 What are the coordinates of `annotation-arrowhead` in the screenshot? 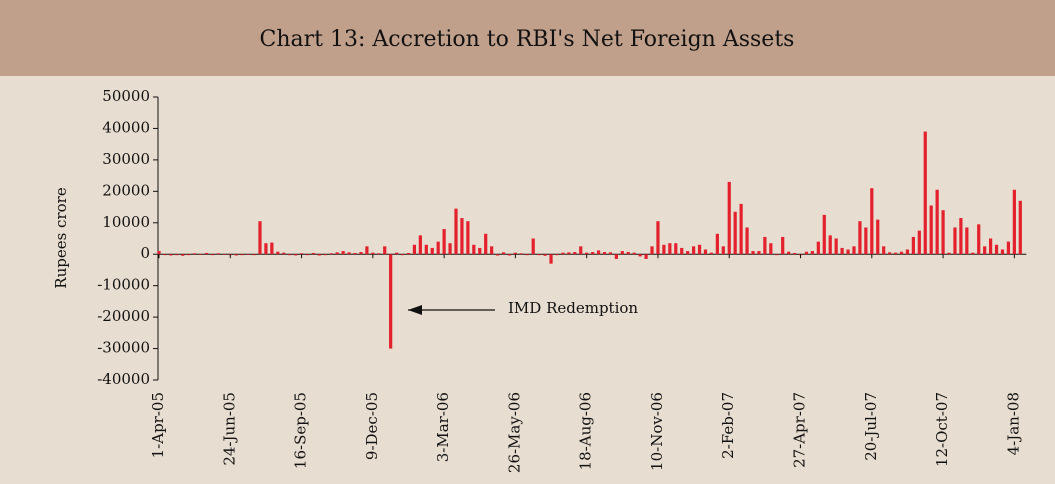 It's located at (415, 310).